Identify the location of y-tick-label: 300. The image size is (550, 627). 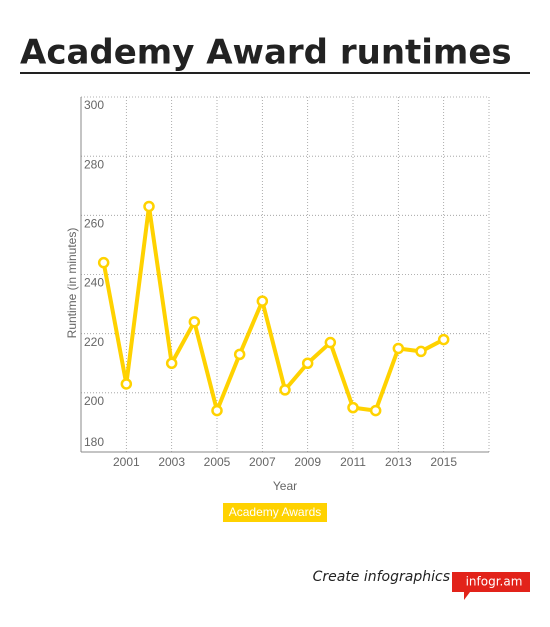
(94, 105).